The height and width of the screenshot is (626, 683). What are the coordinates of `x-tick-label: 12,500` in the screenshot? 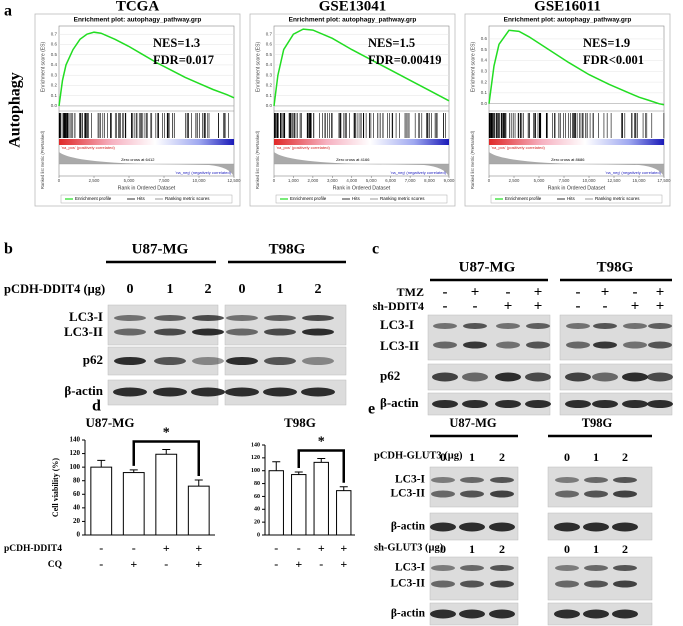 It's located at (614, 180).